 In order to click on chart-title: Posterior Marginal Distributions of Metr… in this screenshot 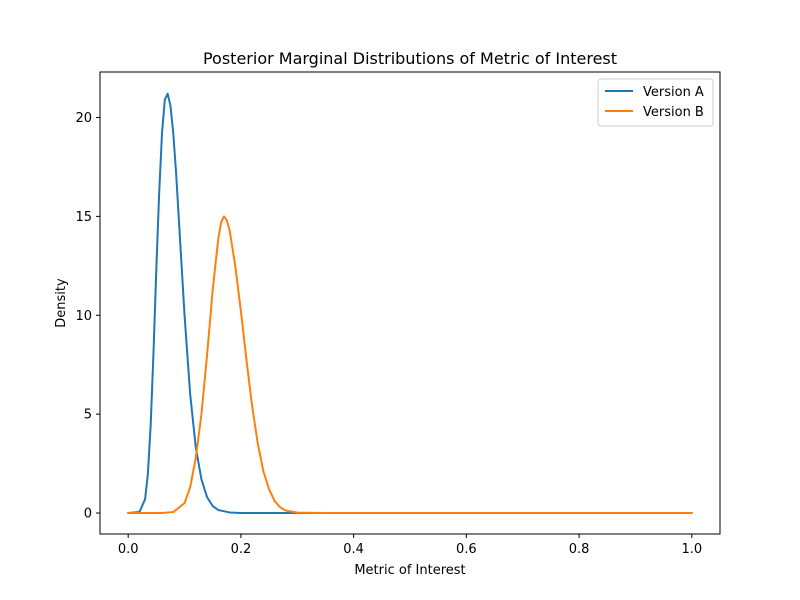, I will do `click(410, 58)`.